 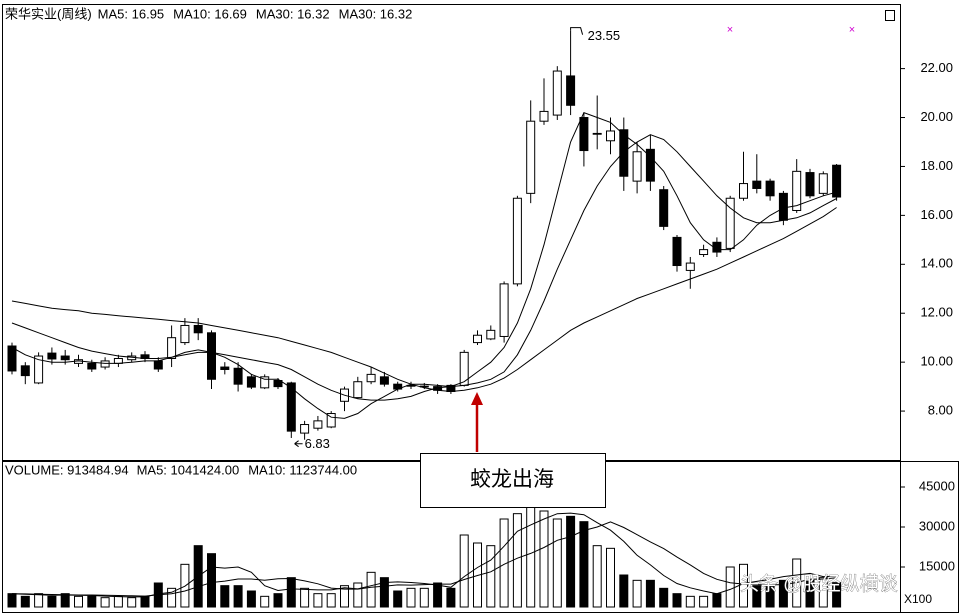 What do you see at coordinates (936, 263) in the screenshot?
I see `y-tick-label: 14.00` at bounding box center [936, 263].